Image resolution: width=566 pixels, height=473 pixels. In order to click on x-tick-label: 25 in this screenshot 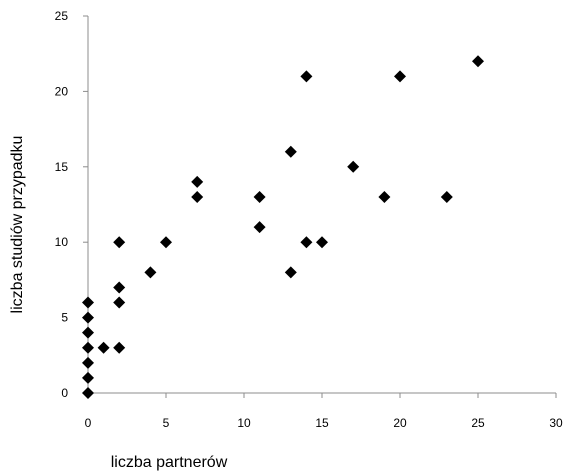, I will do `click(478, 423)`.